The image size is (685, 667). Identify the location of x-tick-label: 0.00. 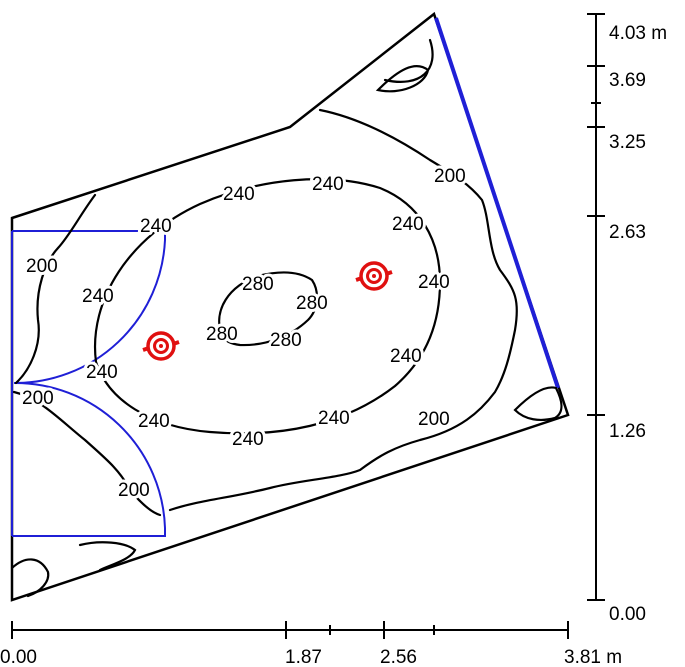
(18, 657).